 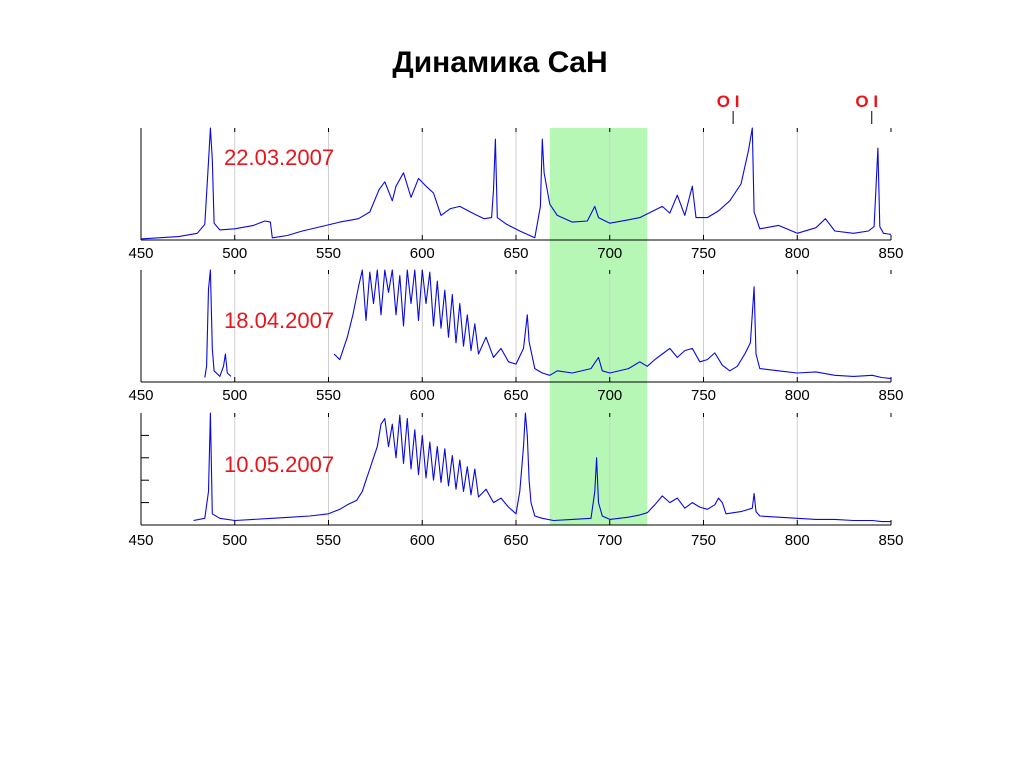 I want to click on panel-3-tick-label-800: 800, so click(x=797, y=540).